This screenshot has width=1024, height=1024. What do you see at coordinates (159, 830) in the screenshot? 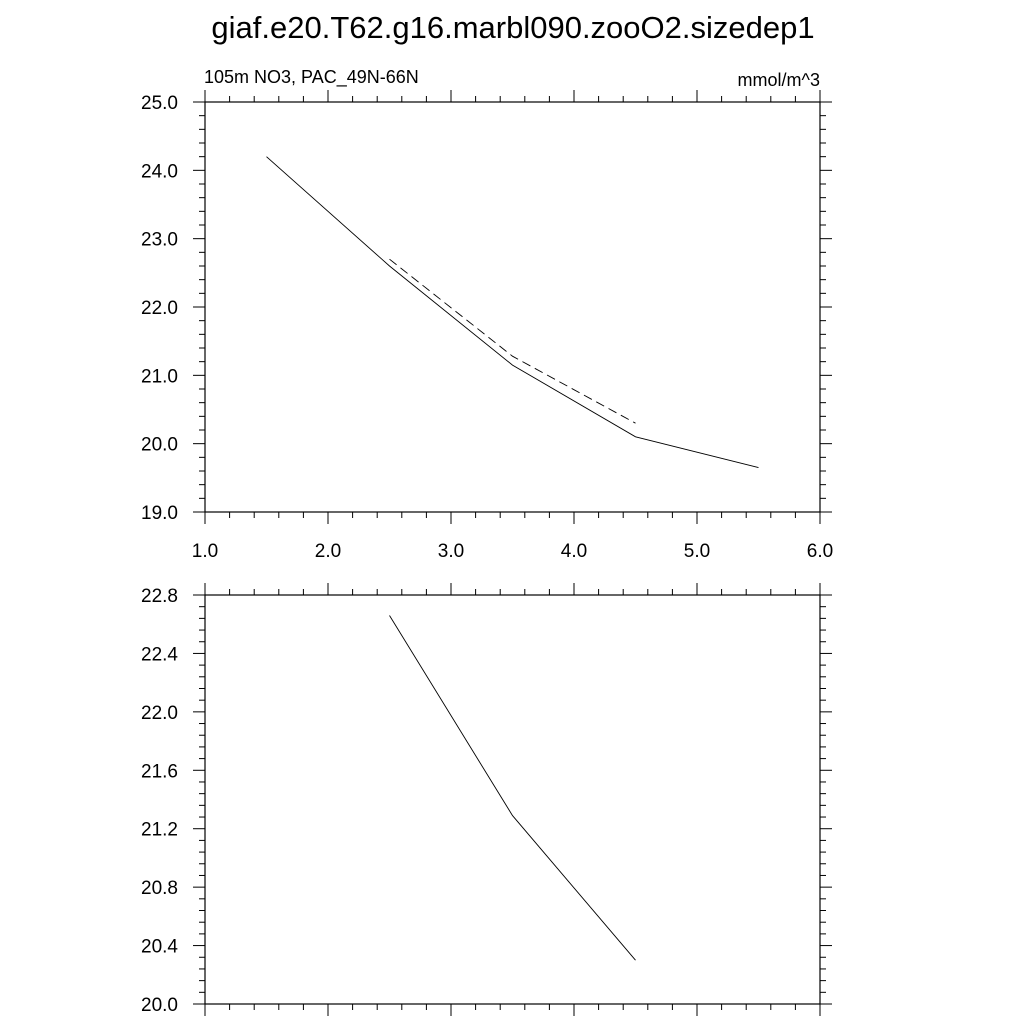
I see `lower-y-tick-label: 21.2` at bounding box center [159, 830].